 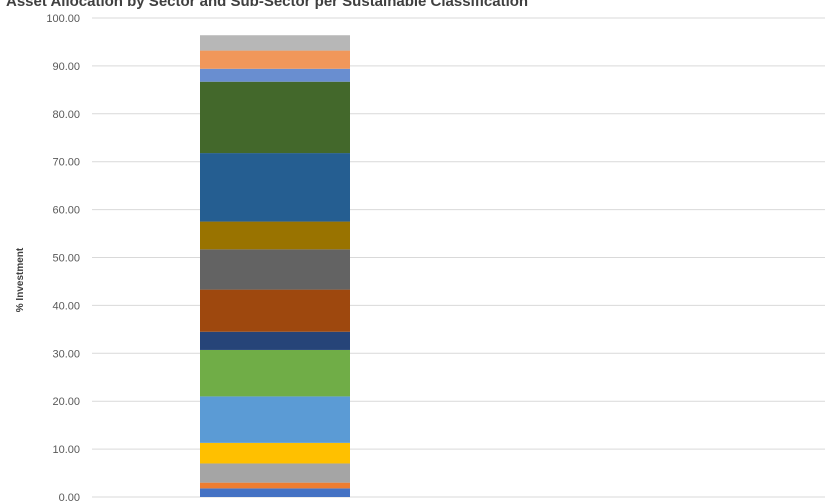 What do you see at coordinates (66, 306) in the screenshot?
I see `y-tick-label: 40.00` at bounding box center [66, 306].